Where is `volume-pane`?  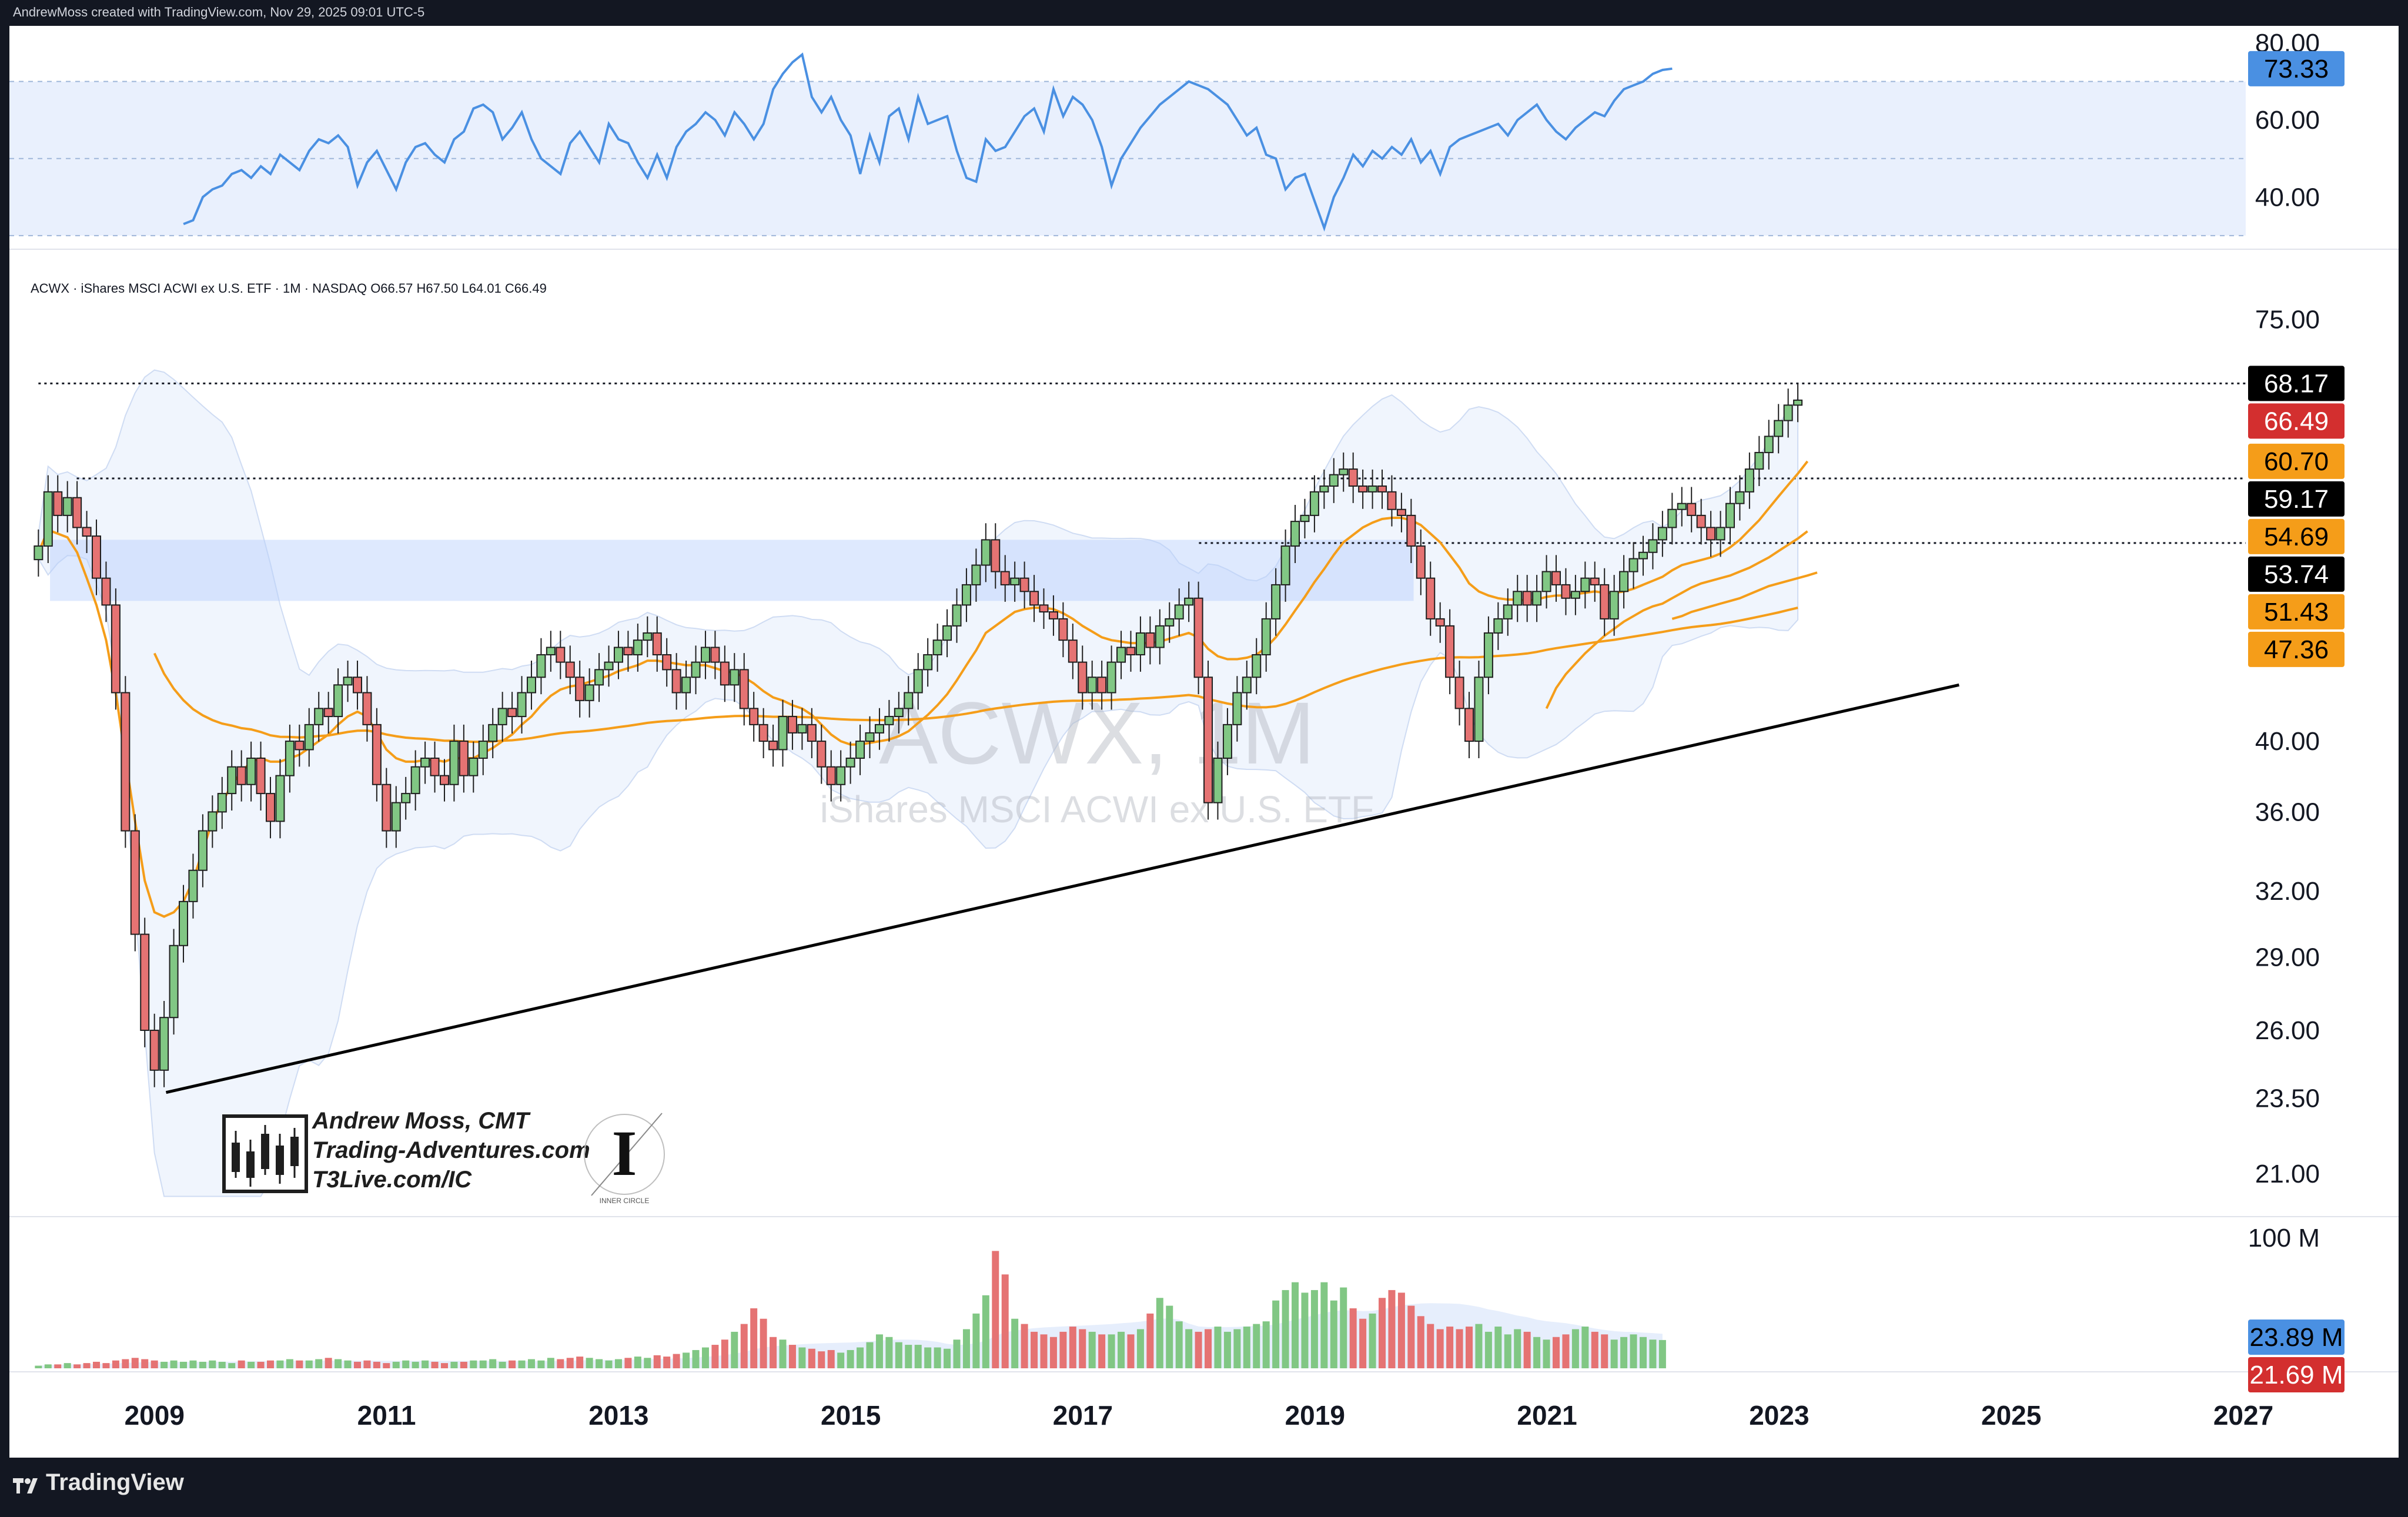 volume-pane is located at coordinates (850, 1309).